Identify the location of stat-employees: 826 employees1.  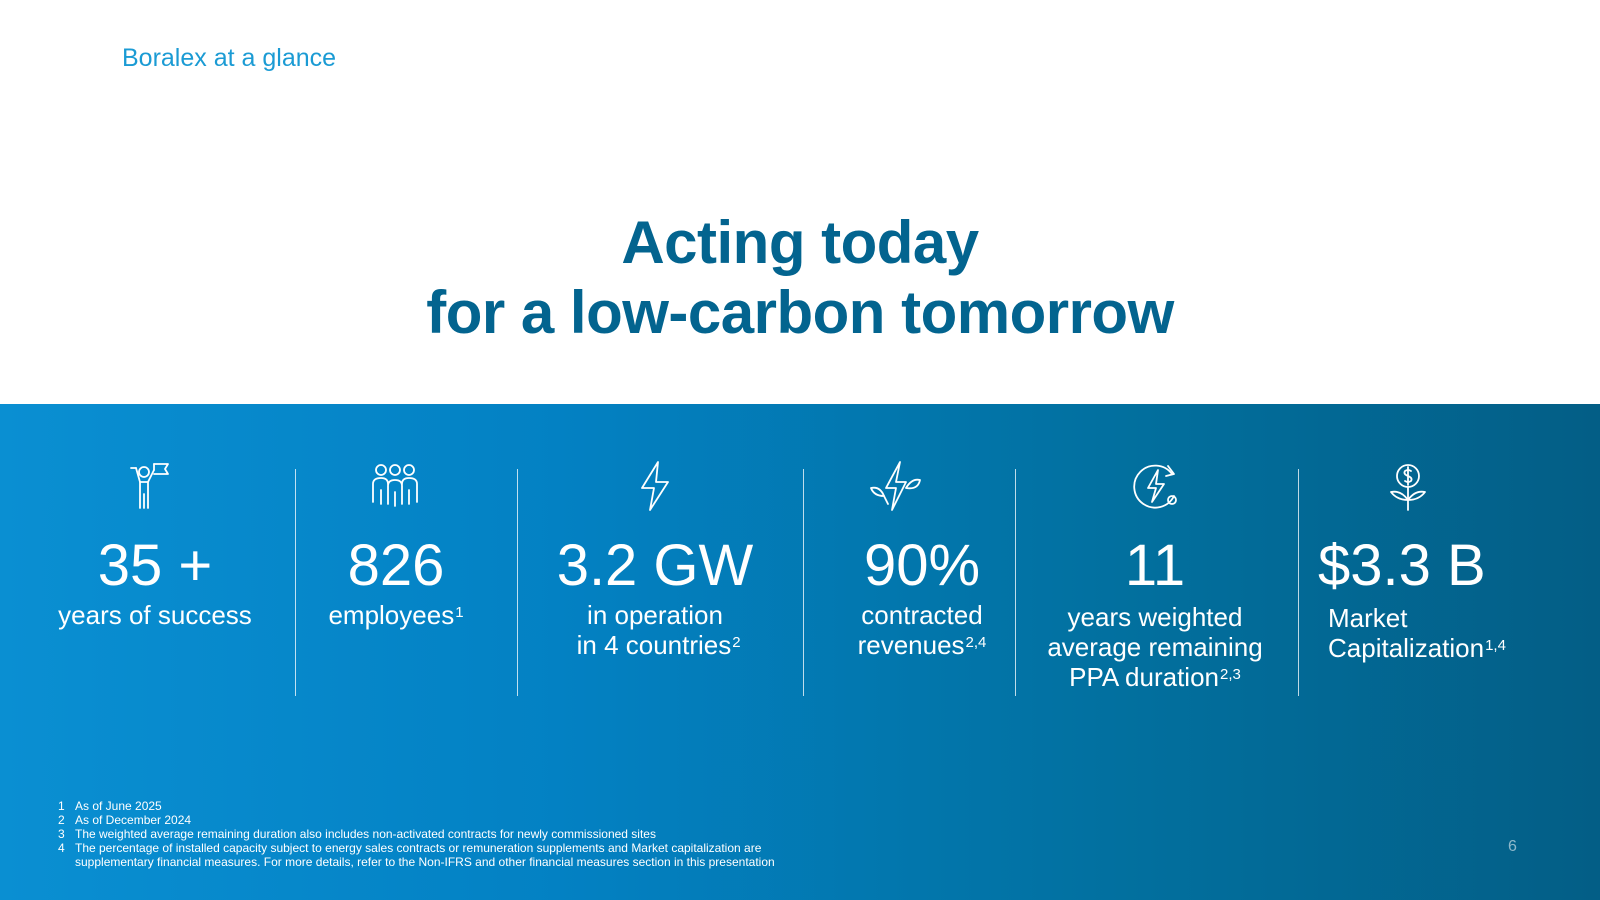
(396, 652).